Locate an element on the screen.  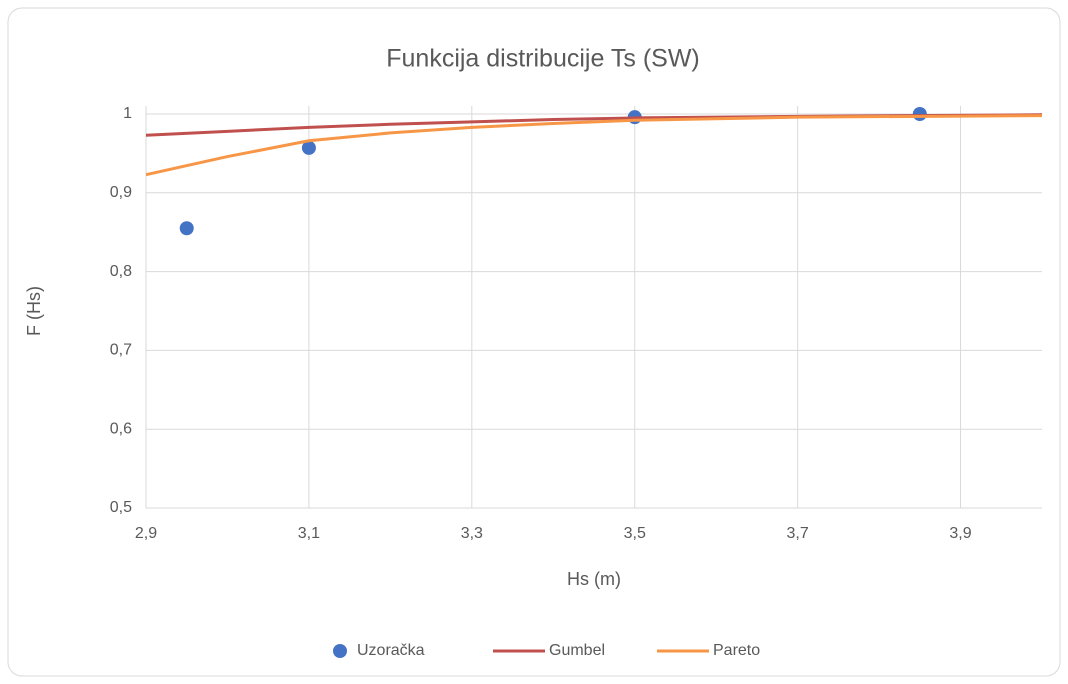
x-tick-label: 3,9 is located at coordinates (960, 533).